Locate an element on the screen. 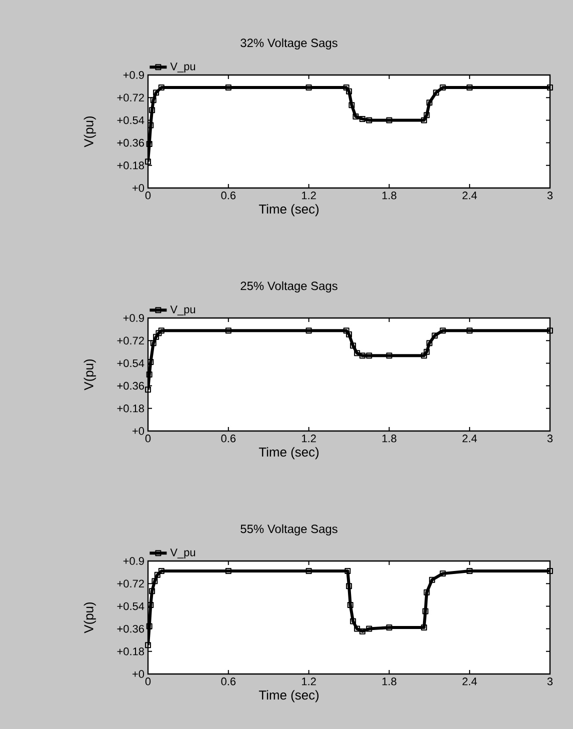 Image resolution: width=573 pixels, height=729 pixels. chart-title: 32% Voltage Sags is located at coordinates (289, 44).